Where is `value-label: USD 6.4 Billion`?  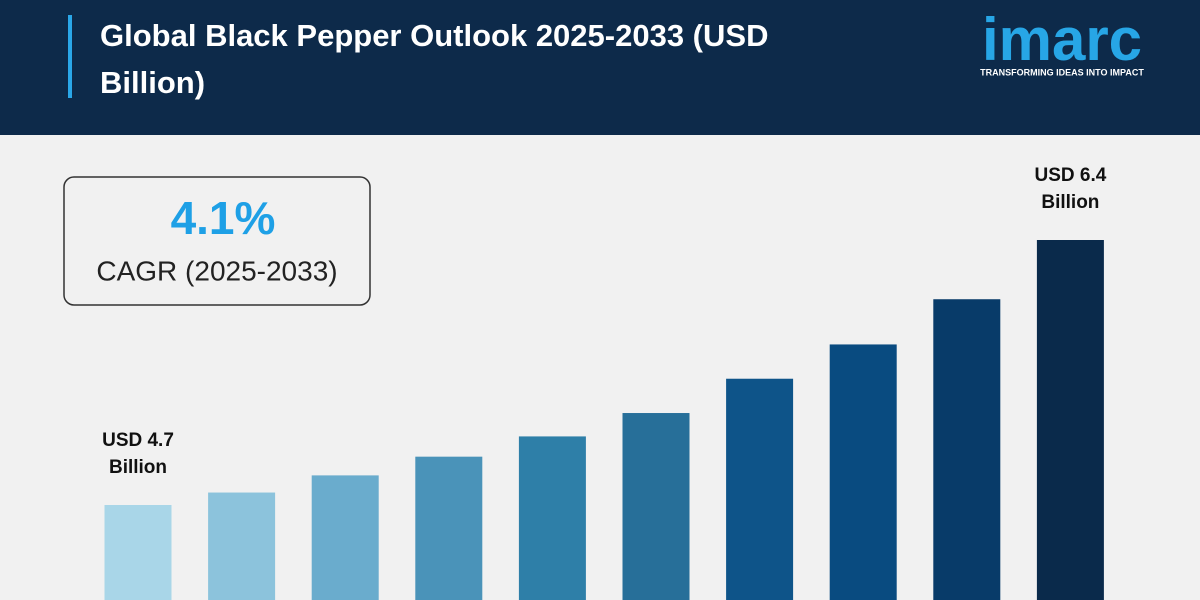
value-label: USD 6.4 Billion is located at coordinates (1070, 189).